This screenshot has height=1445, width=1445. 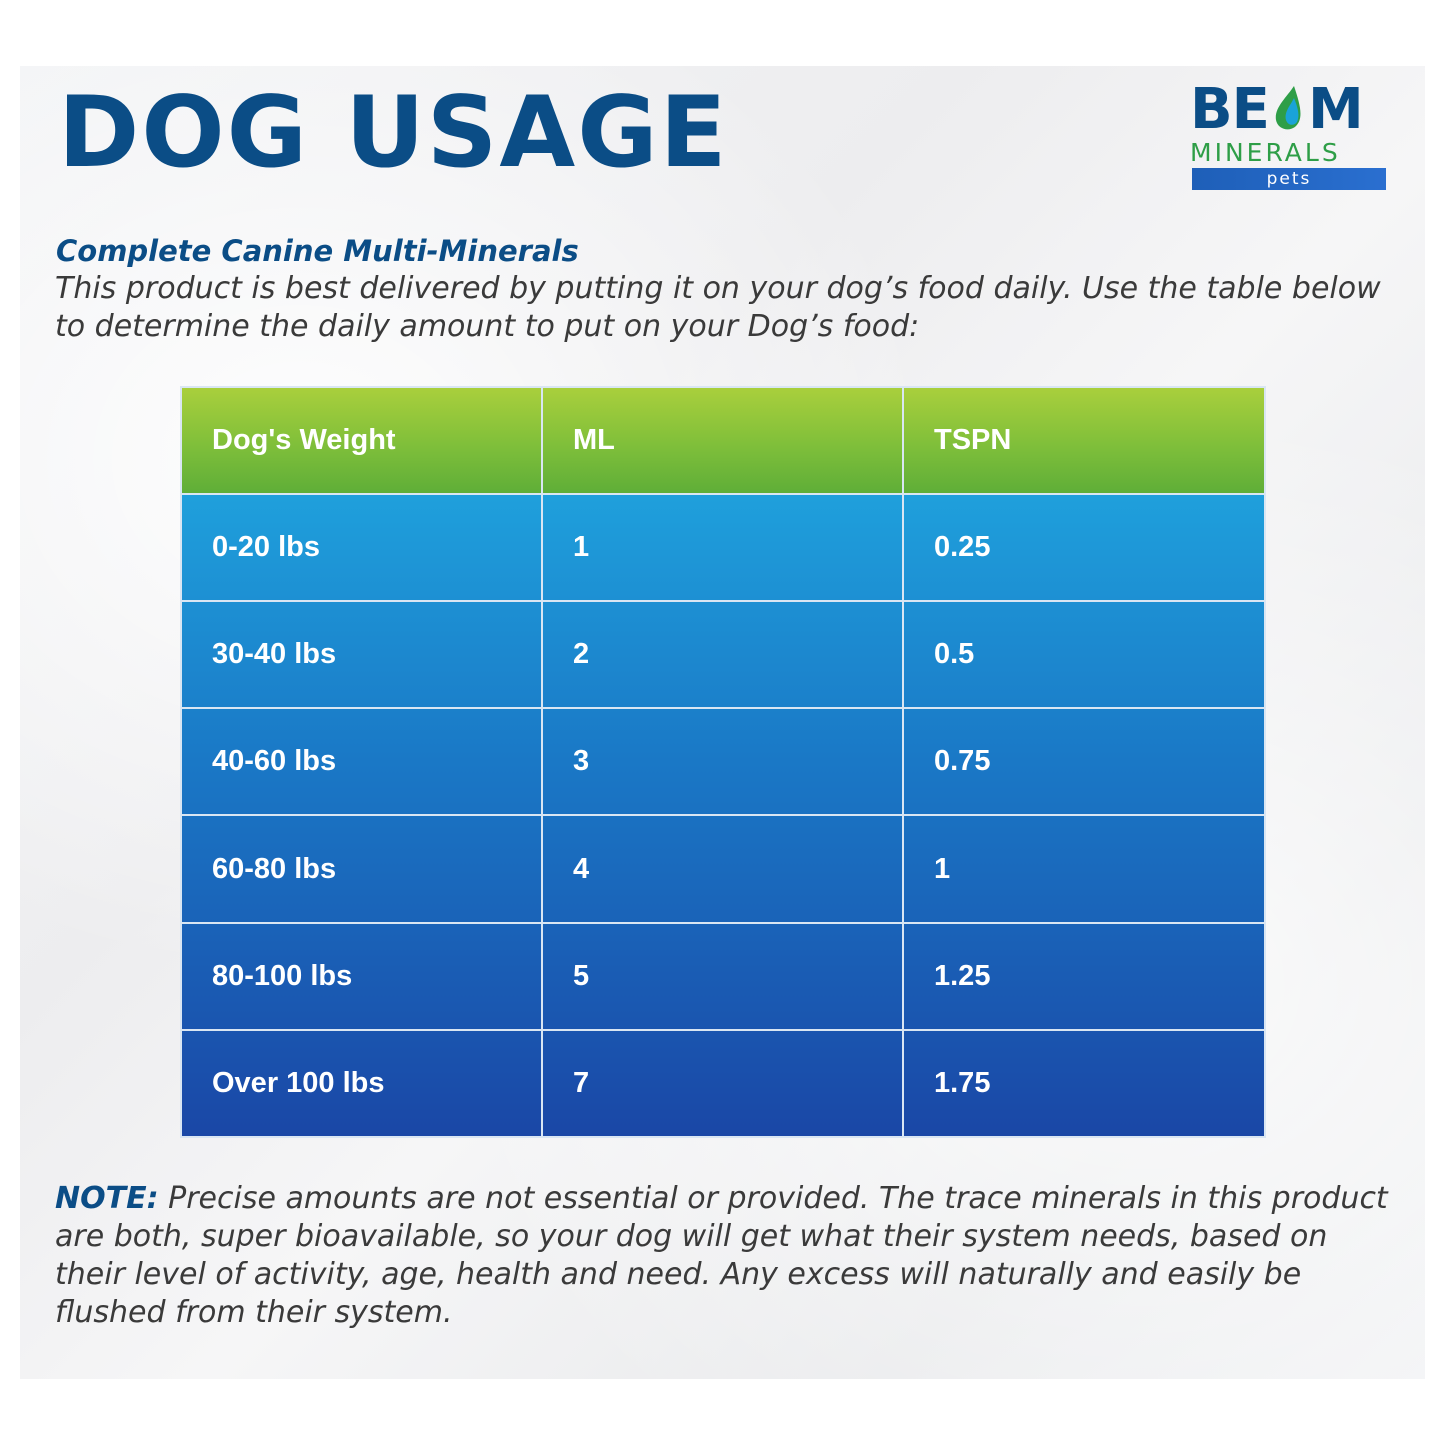 I want to click on ml-cell: 2, so click(x=722, y=655).